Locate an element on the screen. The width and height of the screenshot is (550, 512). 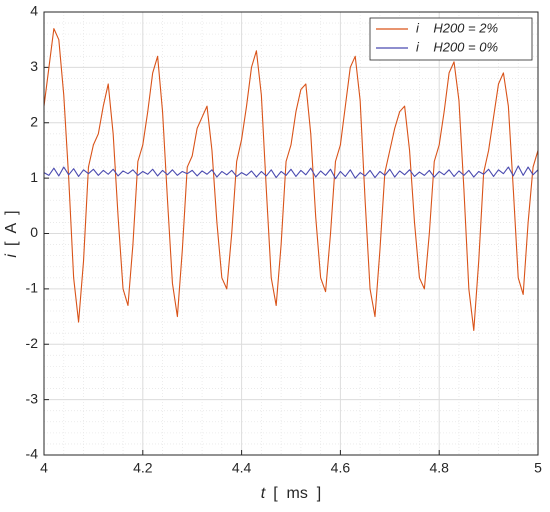
x-tick-label: 4.2 is located at coordinates (143, 468).